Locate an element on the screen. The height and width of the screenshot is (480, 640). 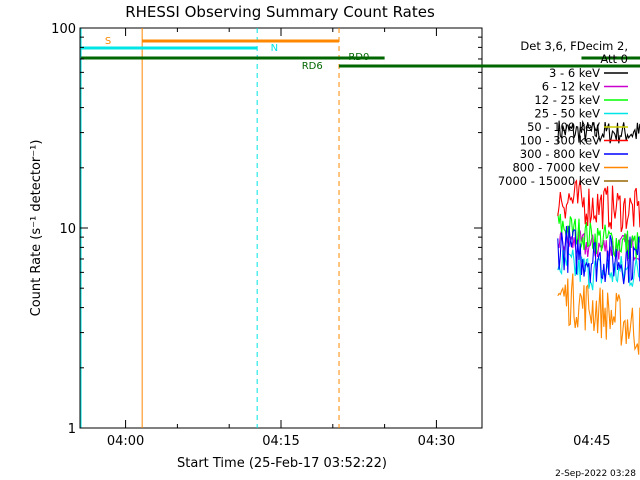
y-tick-label: 1 is located at coordinates (72, 429).